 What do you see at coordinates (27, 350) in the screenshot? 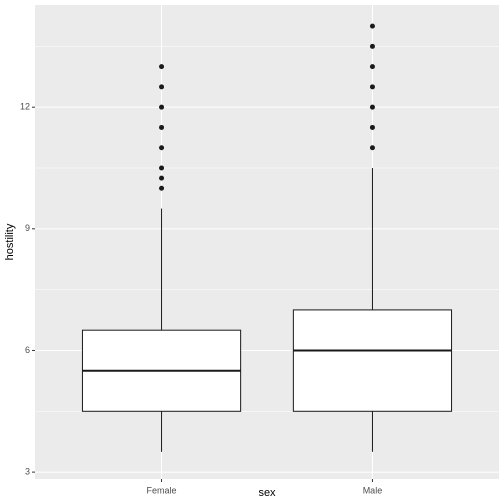
I see `y-tick-label: 6` at bounding box center [27, 350].